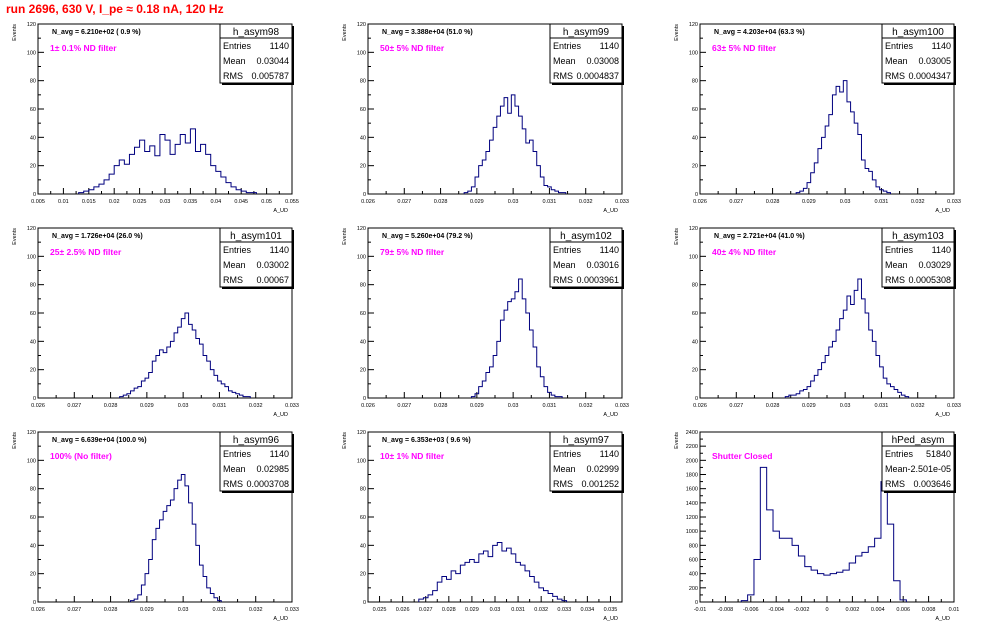 This screenshot has height=626, width=996. I want to click on stats-value-mean: 0.03008, so click(602, 61).